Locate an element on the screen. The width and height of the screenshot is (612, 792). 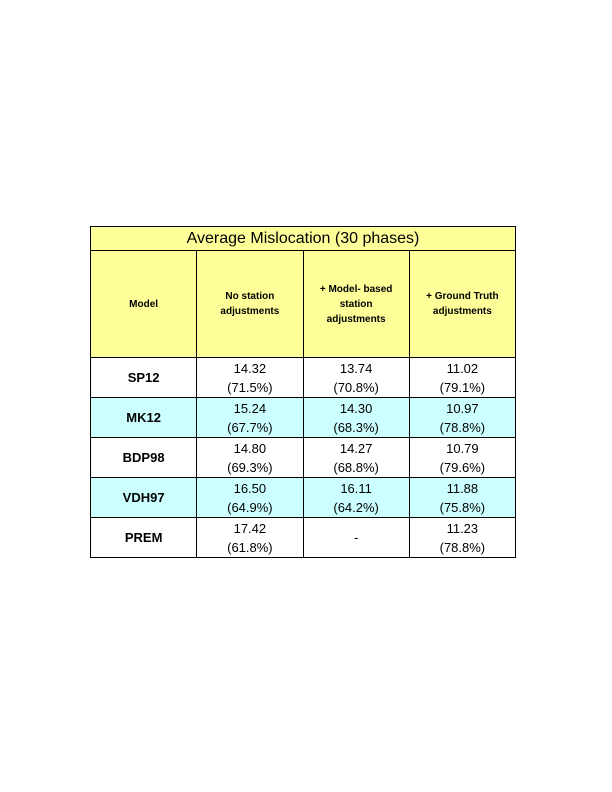
model-name: PREM is located at coordinates (143, 537).